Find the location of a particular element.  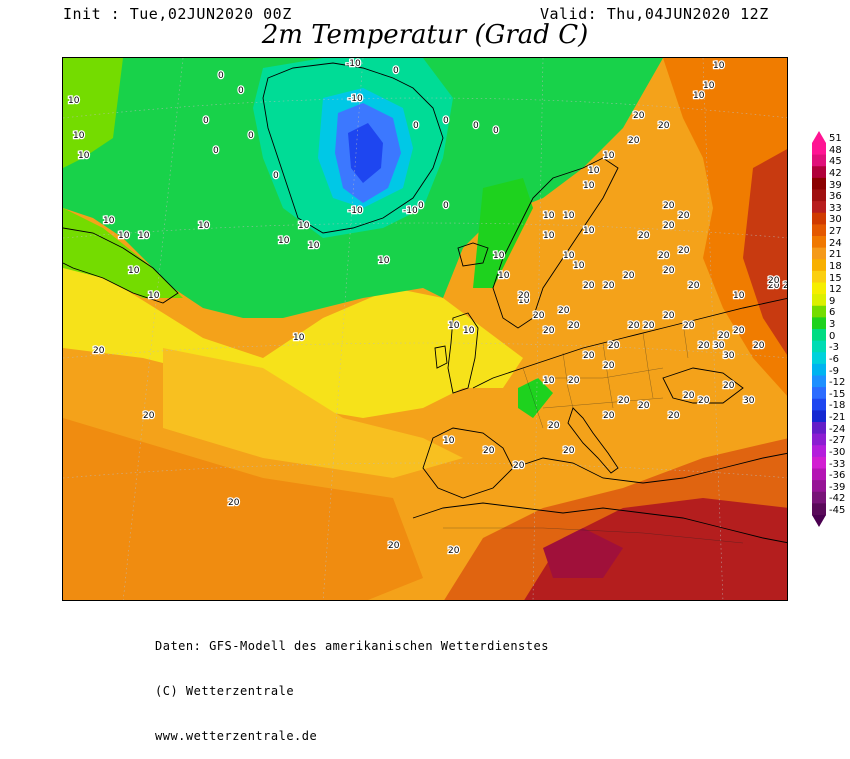

colorbar is located at coordinates (819, 329).